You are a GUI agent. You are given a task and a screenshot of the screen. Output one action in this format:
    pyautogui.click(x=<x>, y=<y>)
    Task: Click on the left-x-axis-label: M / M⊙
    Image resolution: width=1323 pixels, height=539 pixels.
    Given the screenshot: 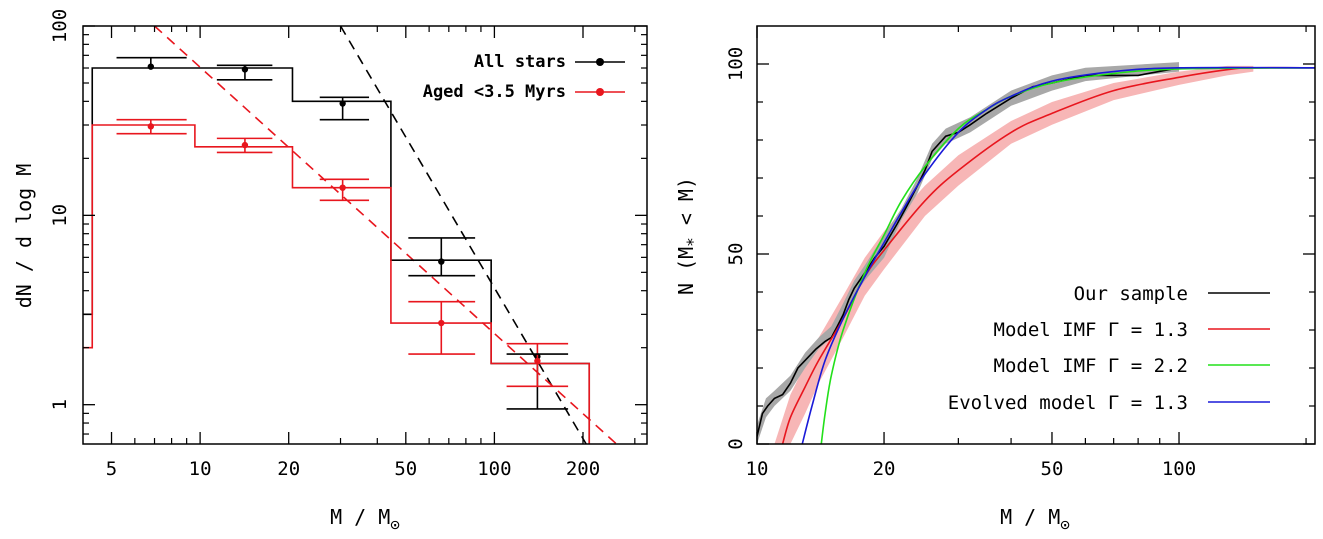 What is the action you would take?
    pyautogui.click(x=365, y=519)
    